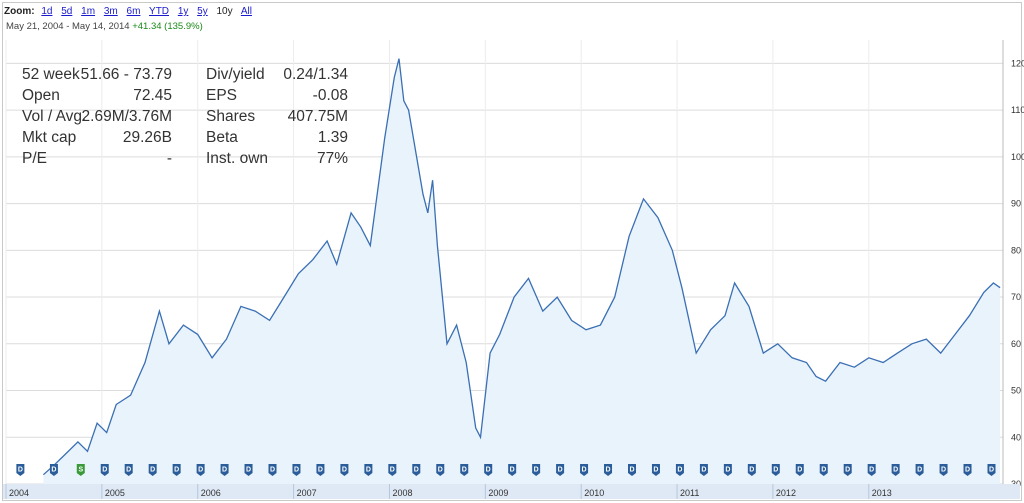 Image resolution: width=1024 pixels, height=503 pixels. I want to click on split-marker: S, so click(80, 470).